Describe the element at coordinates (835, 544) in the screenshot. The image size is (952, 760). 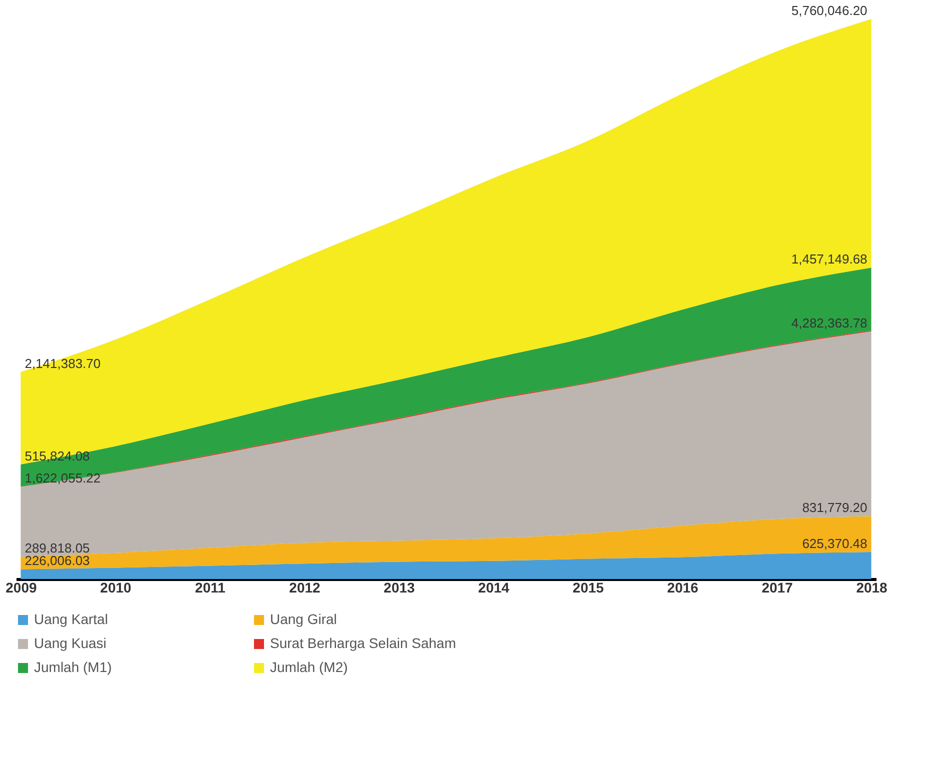
I see `data-label: 625,370.48` at that location.